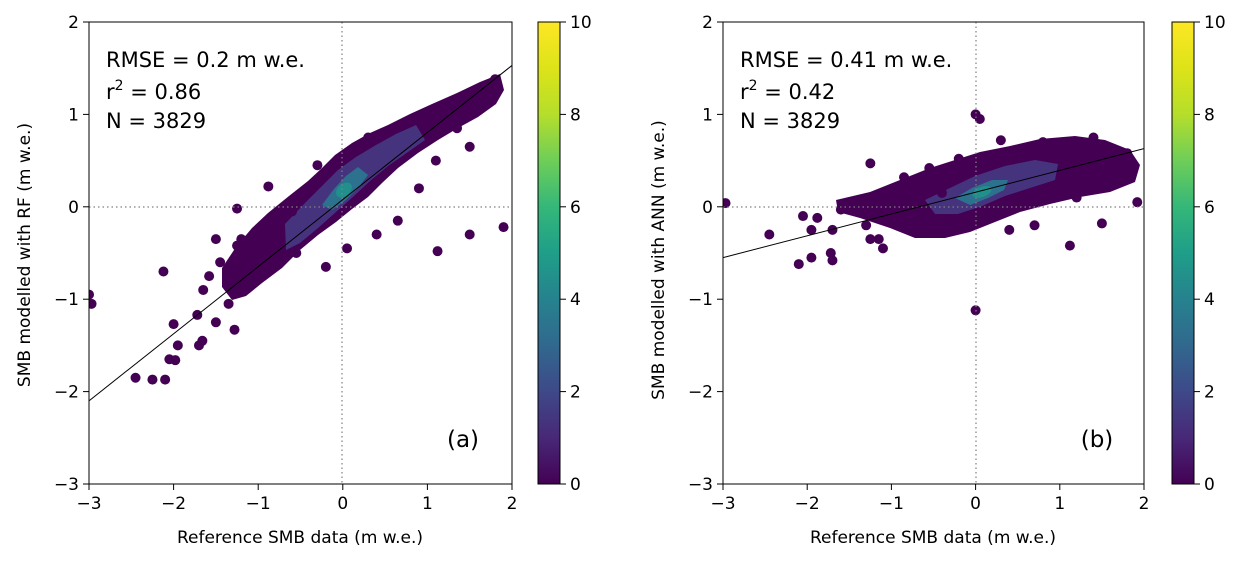 The image size is (1251, 562). I want to click on panel-a-y-tick-label: −3, so click(66, 485).